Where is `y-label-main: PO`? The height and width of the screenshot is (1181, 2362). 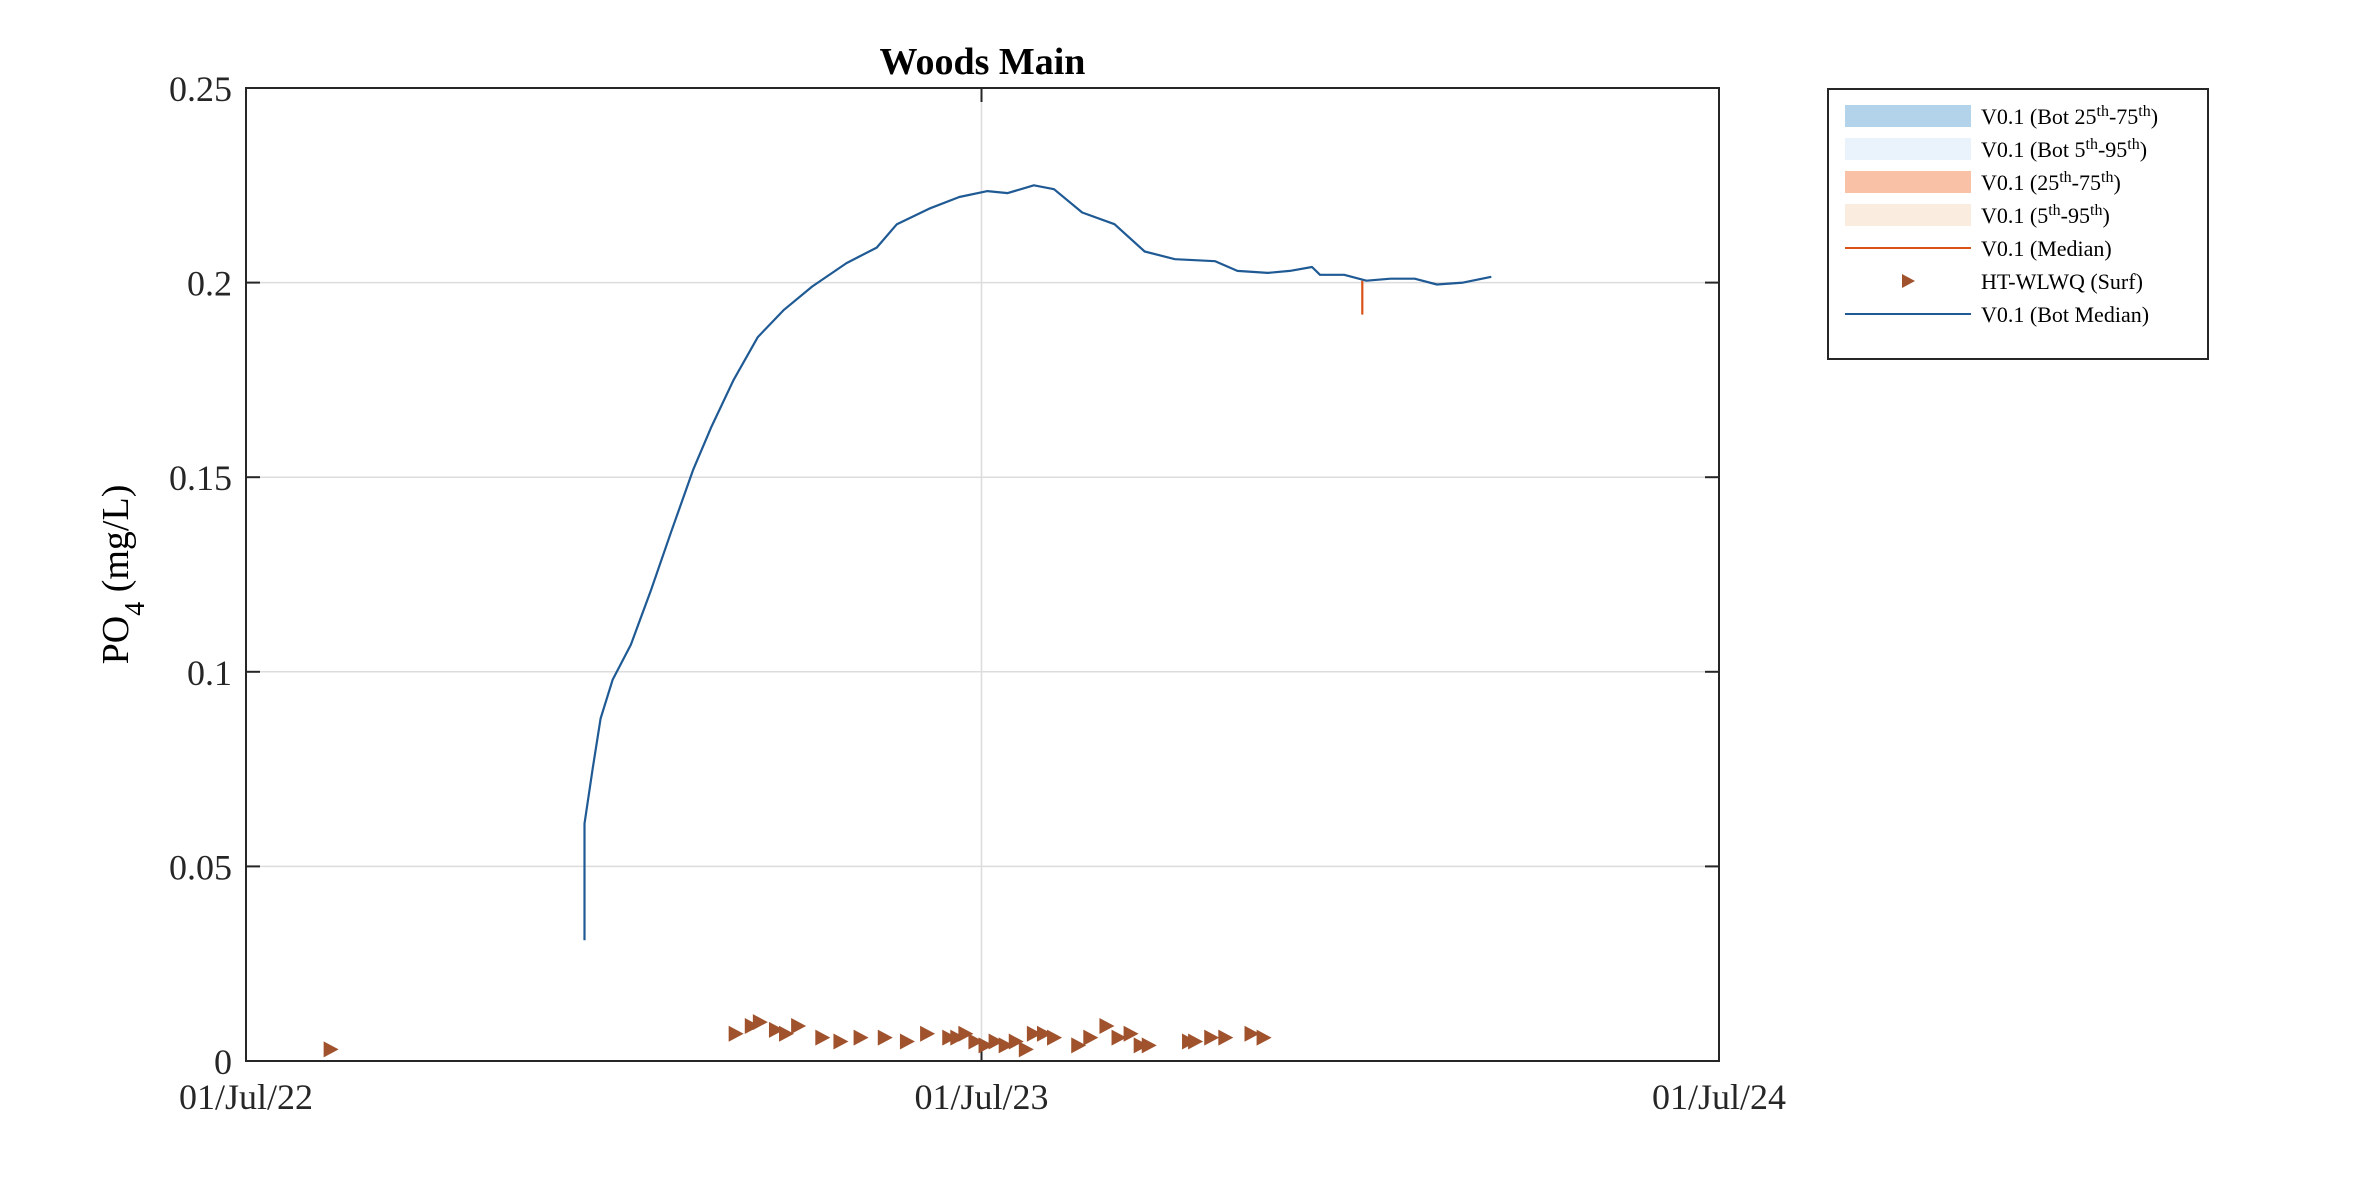 y-label-main: PO is located at coordinates (116, 640).